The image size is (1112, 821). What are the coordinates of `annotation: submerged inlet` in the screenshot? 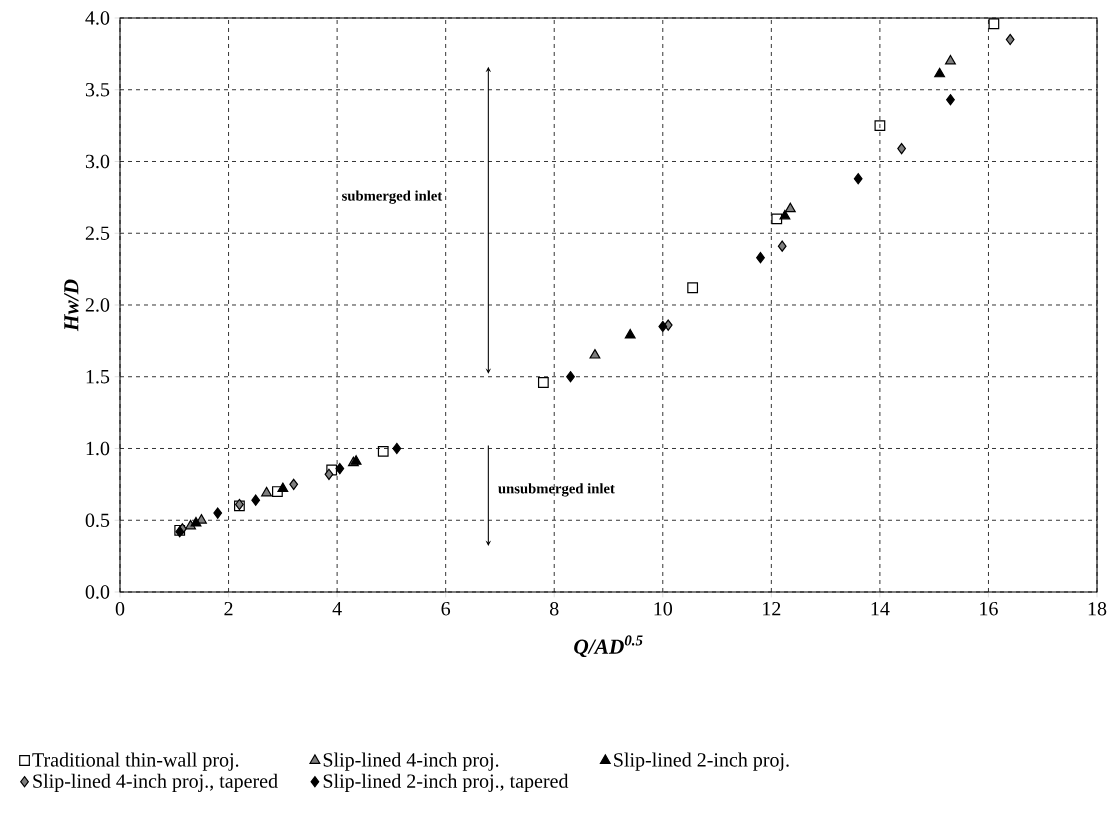 It's located at (392, 197).